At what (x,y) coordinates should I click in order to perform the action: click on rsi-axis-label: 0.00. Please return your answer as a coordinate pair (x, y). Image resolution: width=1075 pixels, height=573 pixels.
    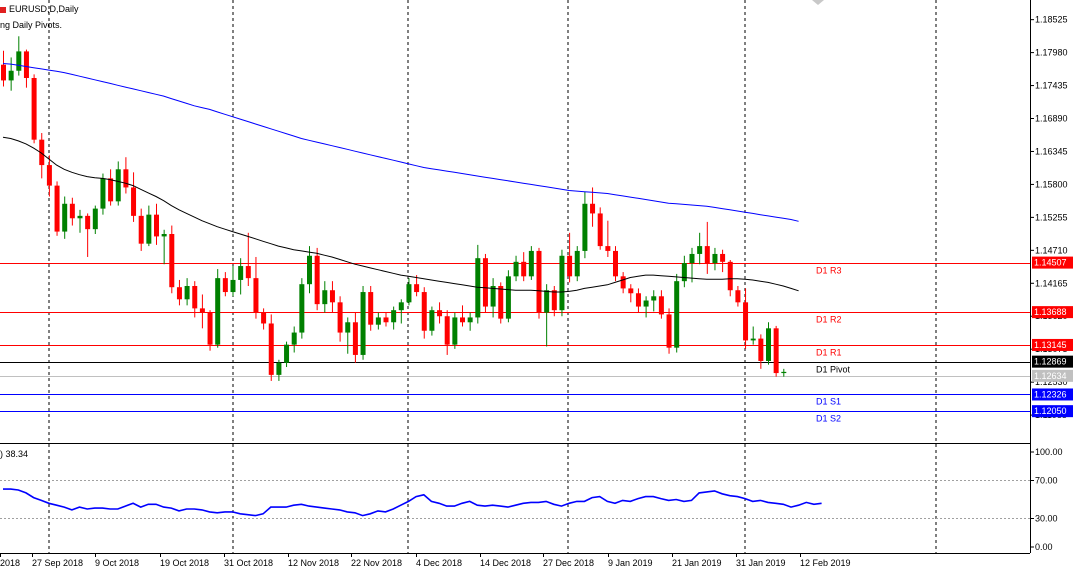
    Looking at the image, I should click on (1044, 547).